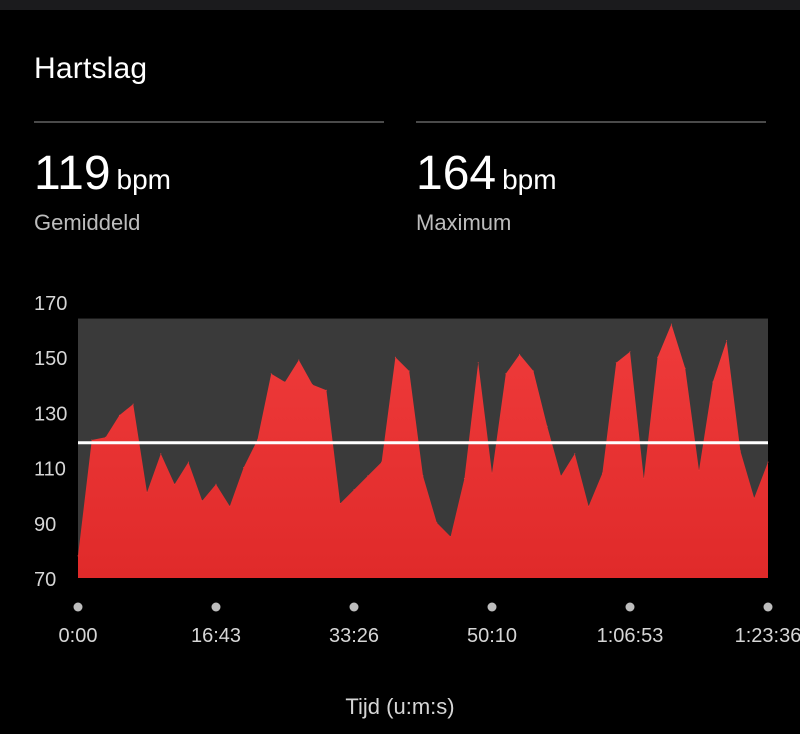 The image size is (800, 734). Describe the element at coordinates (400, 706) in the screenshot. I see `x-axis-label: Tijd (u:m:s)` at that location.